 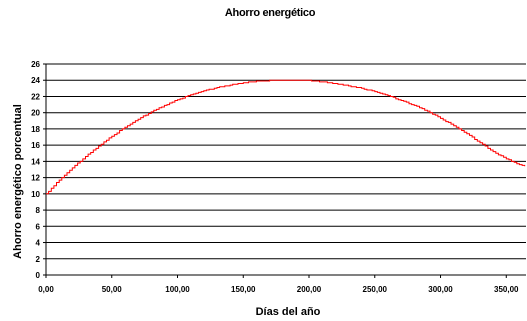 What do you see at coordinates (38, 210) in the screenshot?
I see `y-tick-label-4: 8` at bounding box center [38, 210].